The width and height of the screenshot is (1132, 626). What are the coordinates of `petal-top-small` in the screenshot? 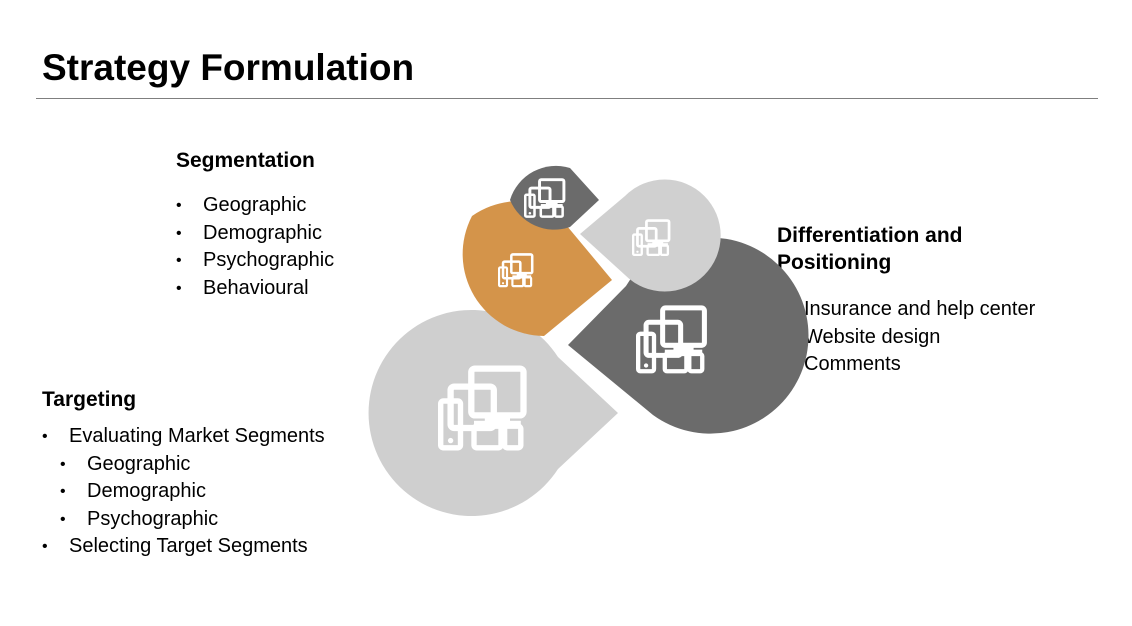 It's located at (554, 197).